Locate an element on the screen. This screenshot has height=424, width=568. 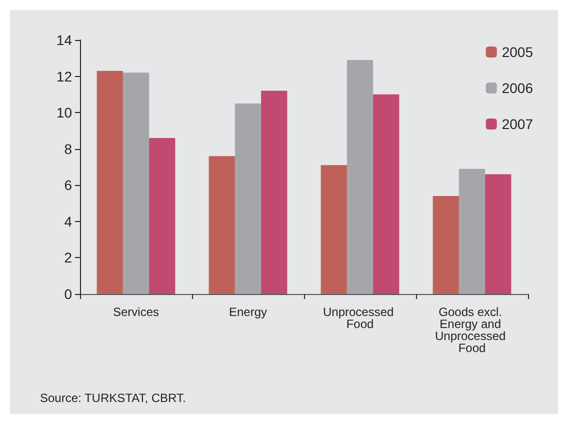
y-tick-label: 12 is located at coordinates (64, 76).